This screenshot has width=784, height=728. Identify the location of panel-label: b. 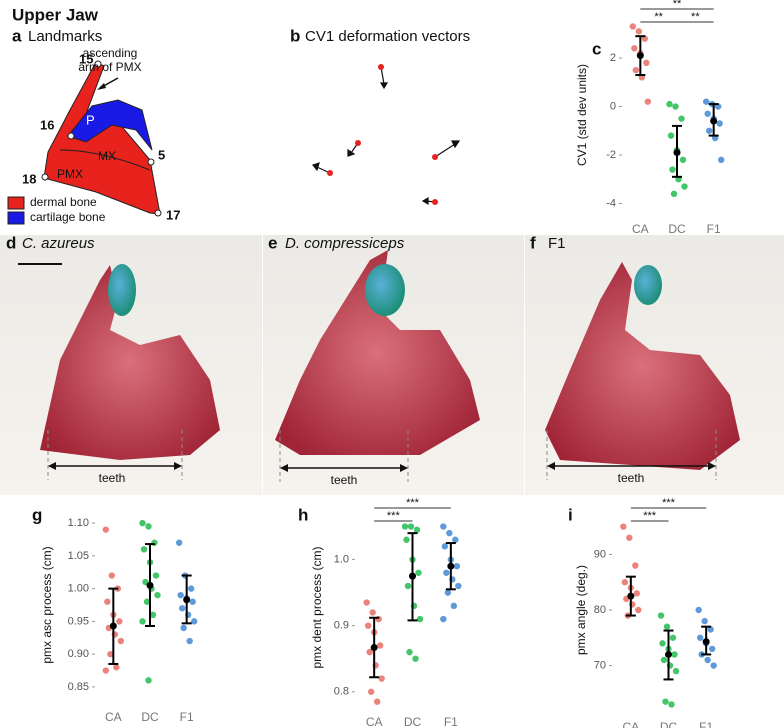
(295, 35).